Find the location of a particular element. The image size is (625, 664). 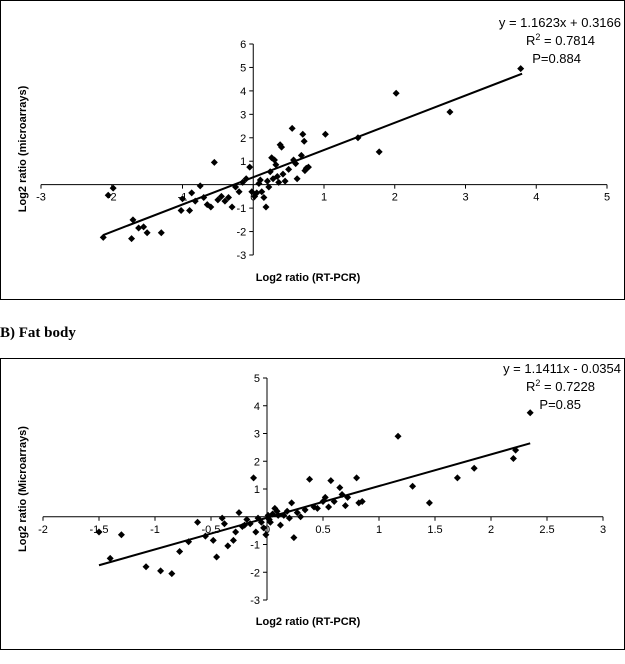

chart-b-x-tick-label: 1 is located at coordinates (379, 530).